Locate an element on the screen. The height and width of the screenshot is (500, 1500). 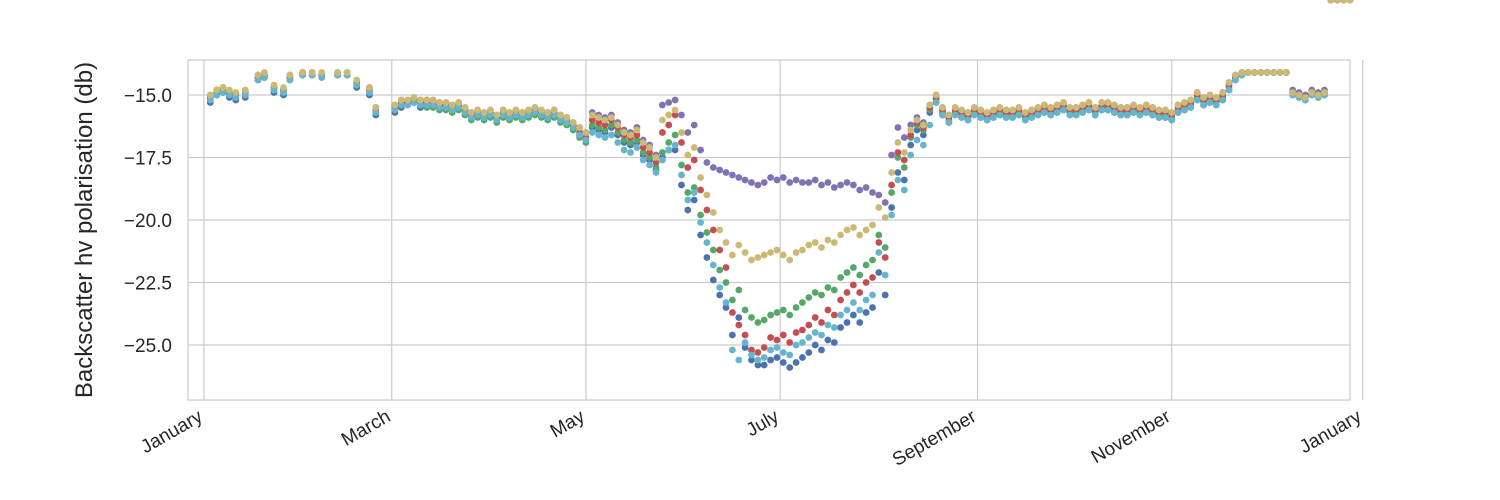
x-tick-label: March is located at coordinates (366, 428).